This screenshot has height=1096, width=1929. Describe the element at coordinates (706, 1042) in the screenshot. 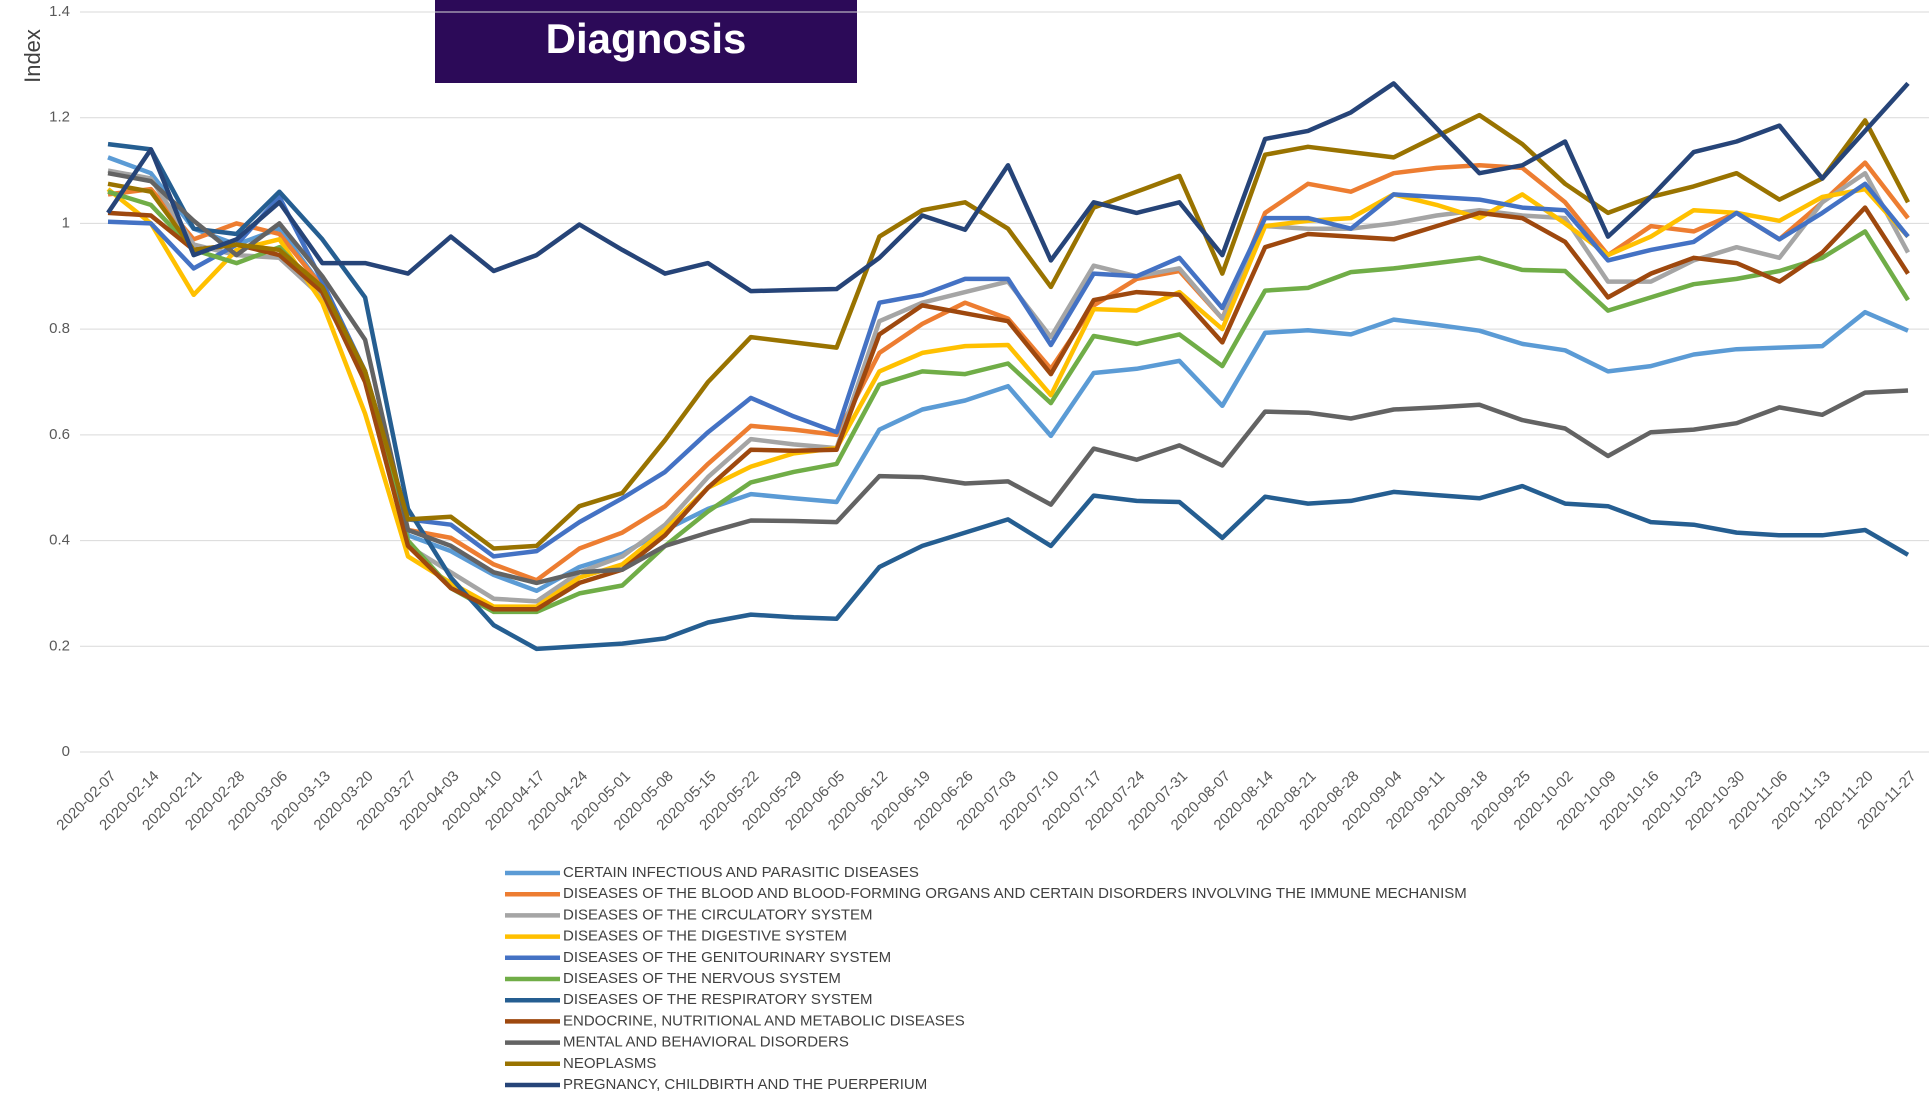

I see `legend-label: MENTAL AND BEHAVIORAL DISORDERS` at that location.